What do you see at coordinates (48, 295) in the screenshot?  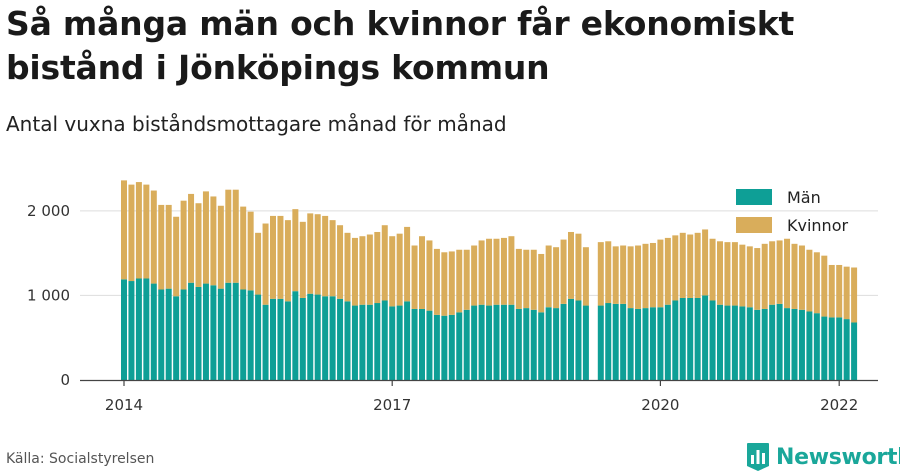 I see `y-tick-label: 1 000` at bounding box center [48, 295].